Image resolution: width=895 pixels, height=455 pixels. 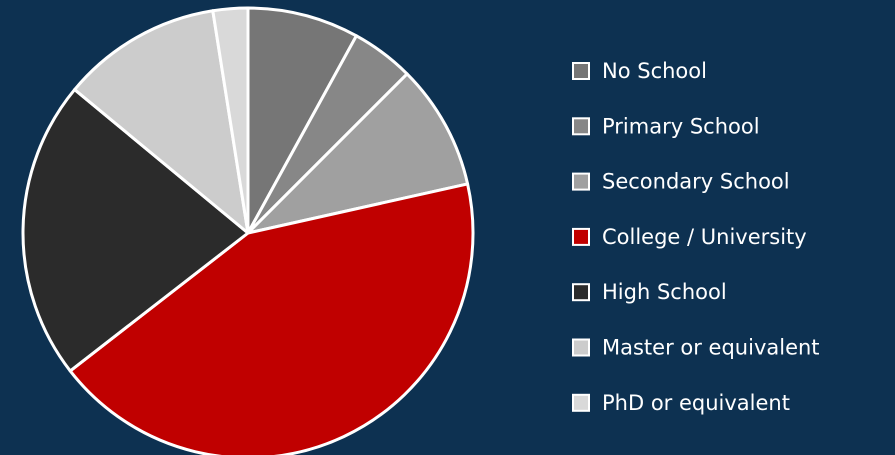 I want to click on legend-label: Primary School, so click(x=681, y=126).